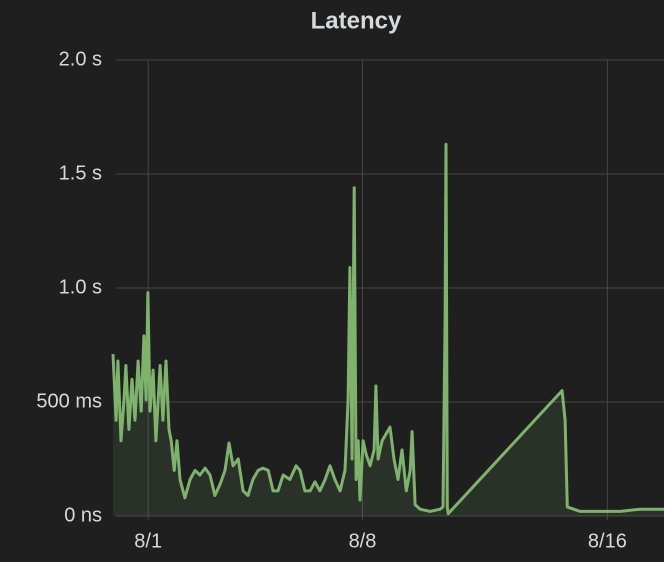  What do you see at coordinates (80, 287) in the screenshot?
I see `y-tick-label: 1.0 s` at bounding box center [80, 287].